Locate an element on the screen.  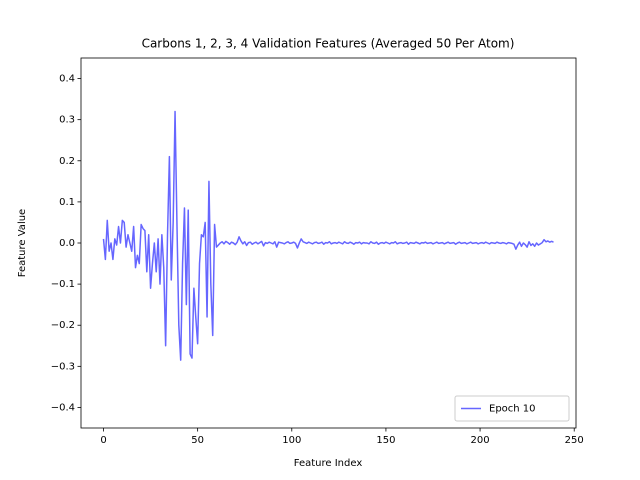
x-tick-label: 50 is located at coordinates (197, 440).